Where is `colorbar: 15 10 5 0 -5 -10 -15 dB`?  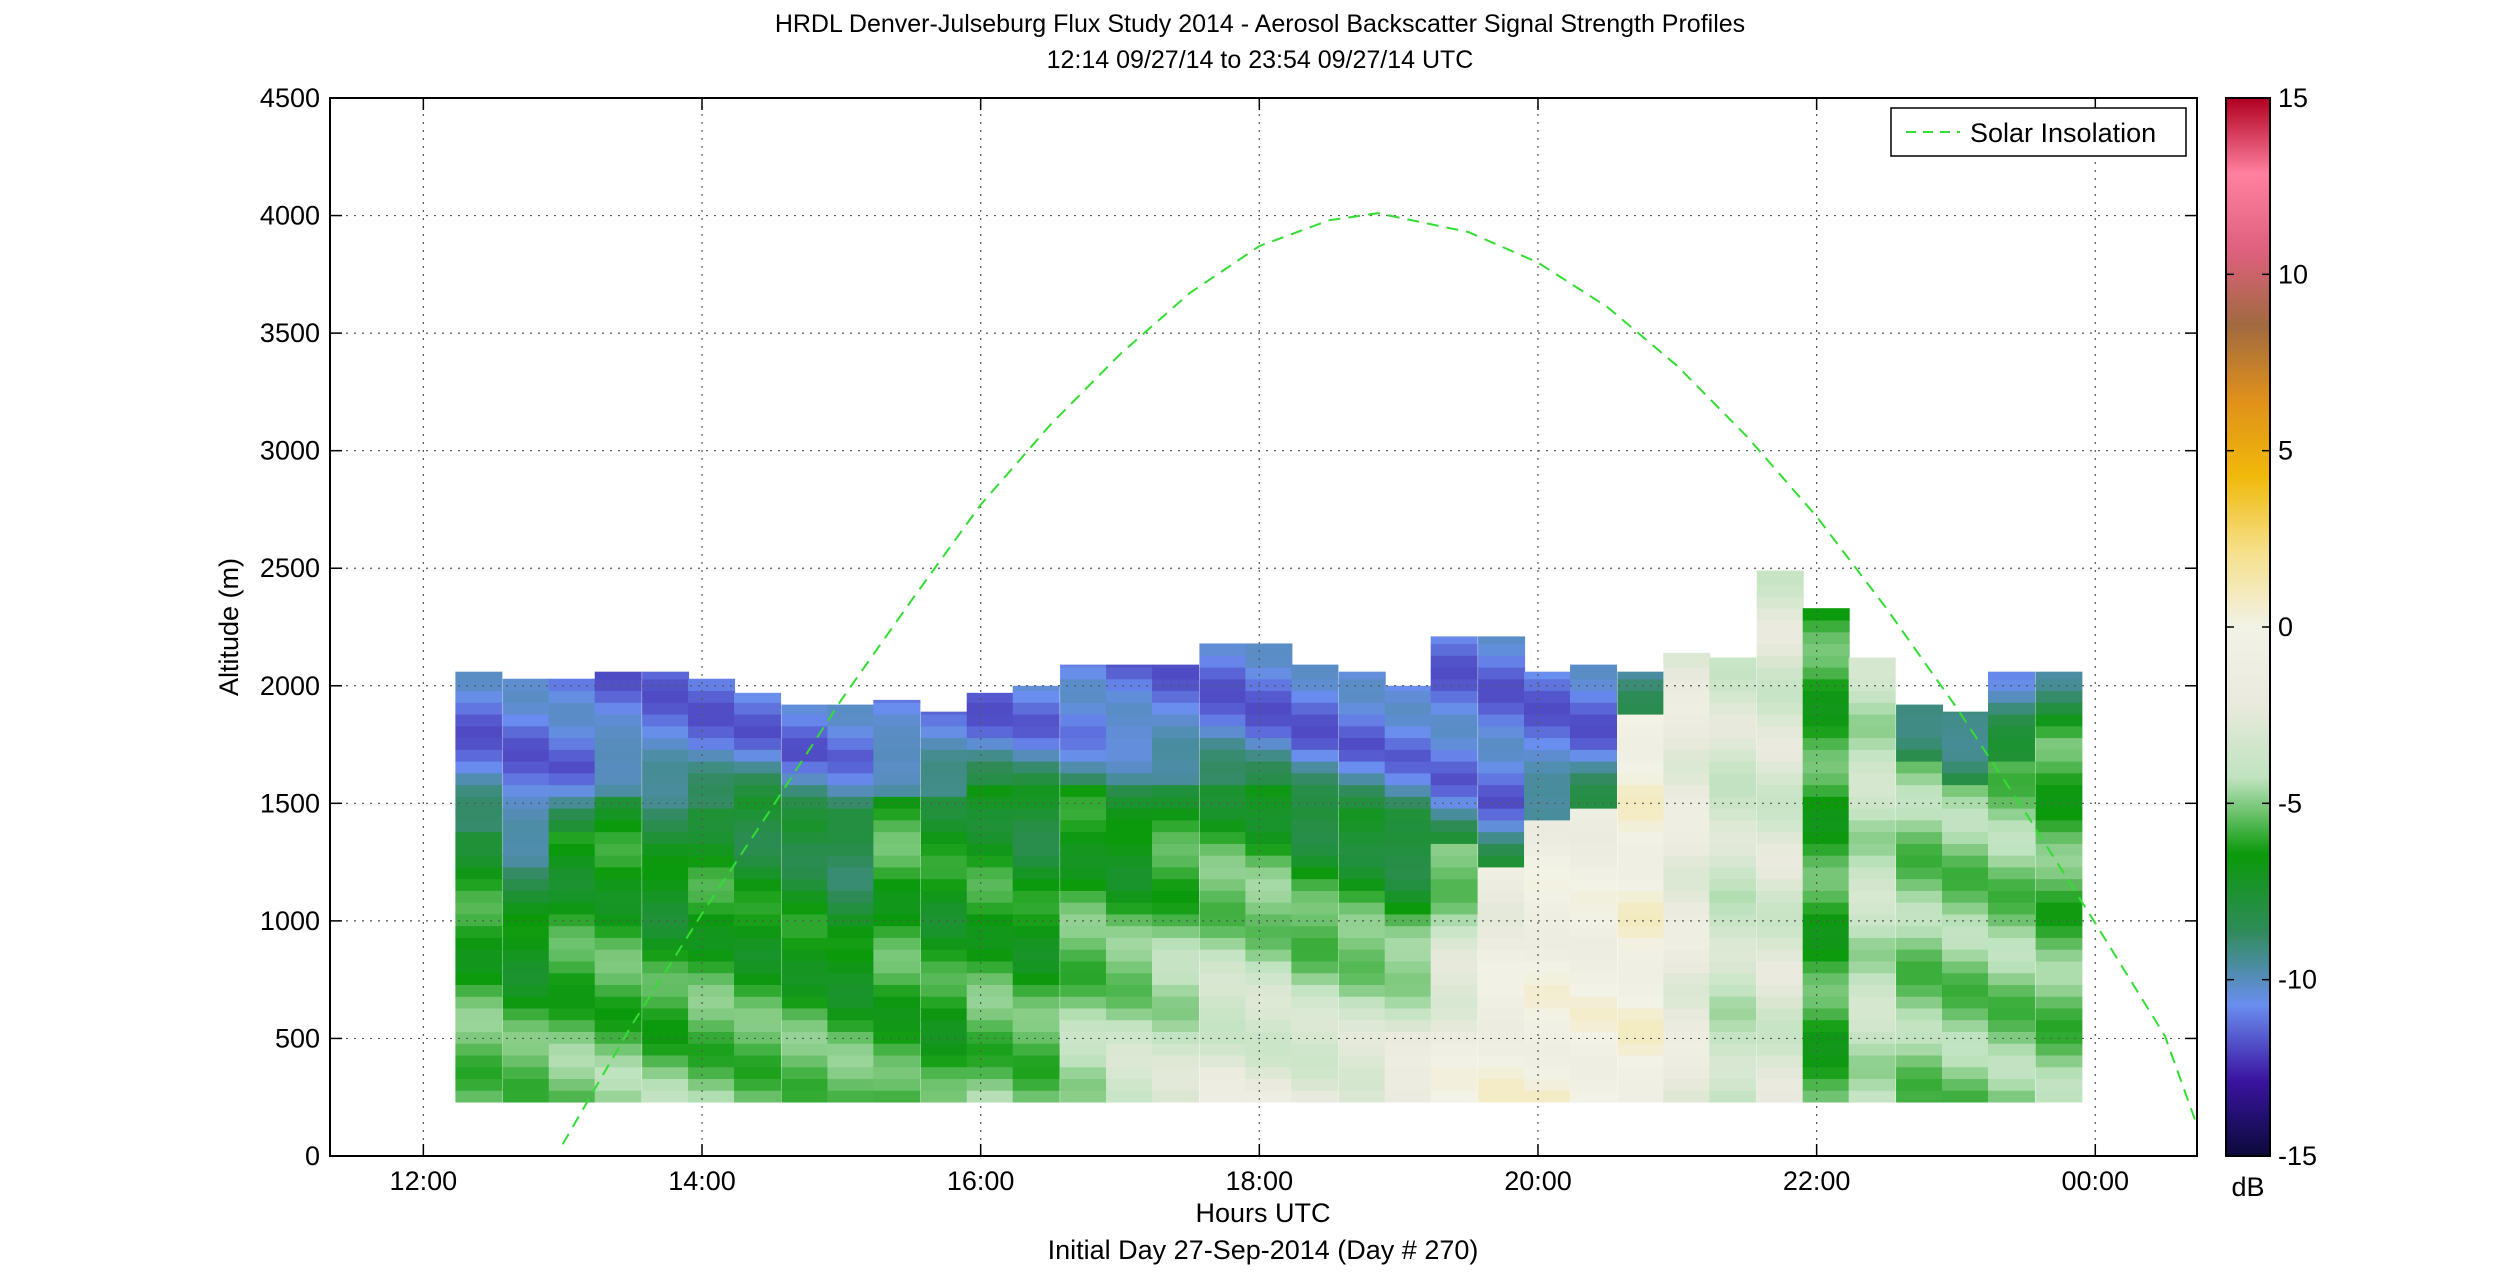
colorbar: 15 10 5 0 -5 -10 -15 dB is located at coordinates (2271, 642).